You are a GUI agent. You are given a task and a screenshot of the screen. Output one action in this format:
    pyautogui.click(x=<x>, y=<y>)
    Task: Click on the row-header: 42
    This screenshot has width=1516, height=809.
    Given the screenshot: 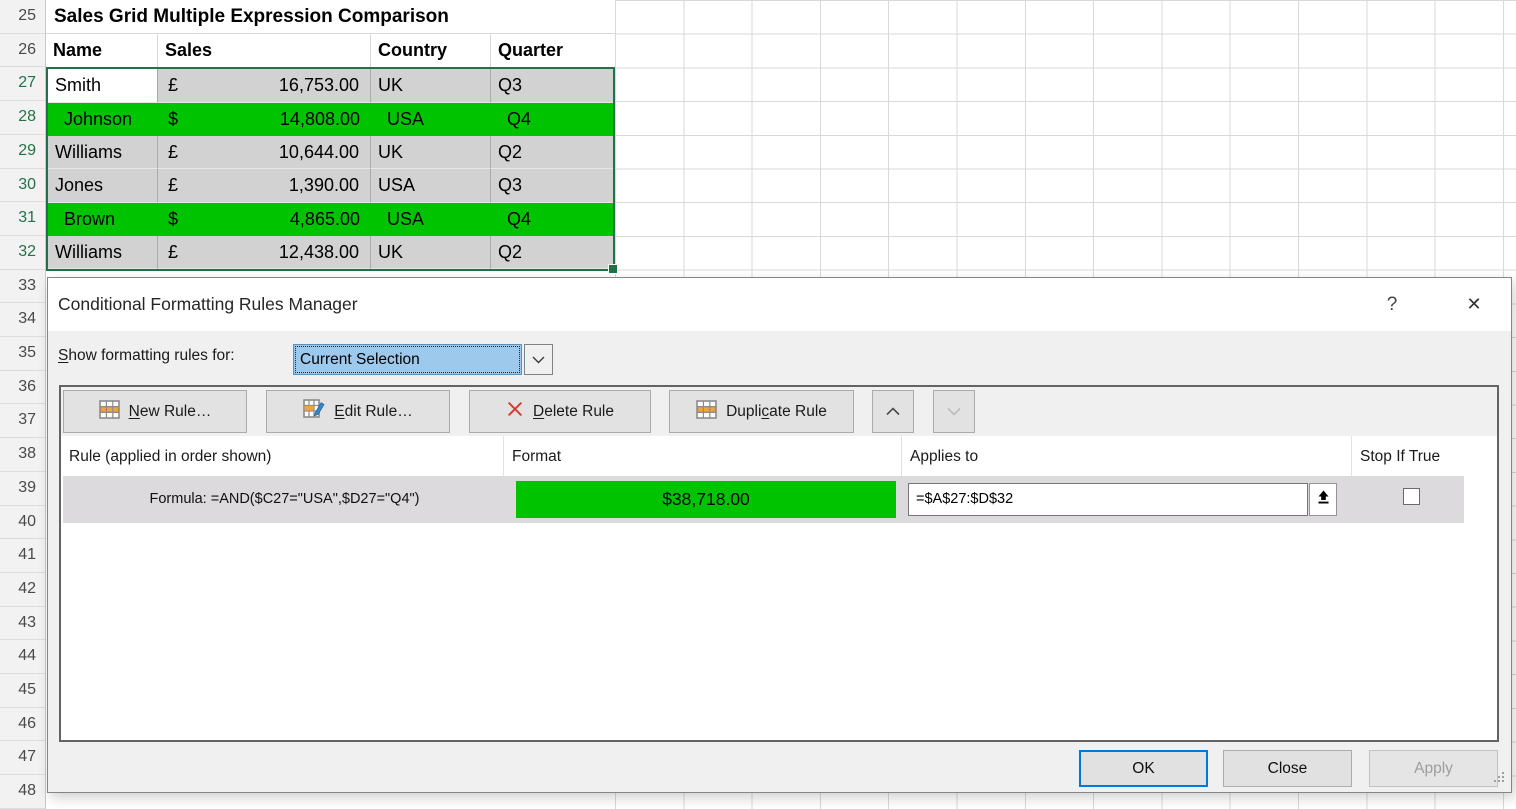 What is the action you would take?
    pyautogui.click(x=22, y=590)
    